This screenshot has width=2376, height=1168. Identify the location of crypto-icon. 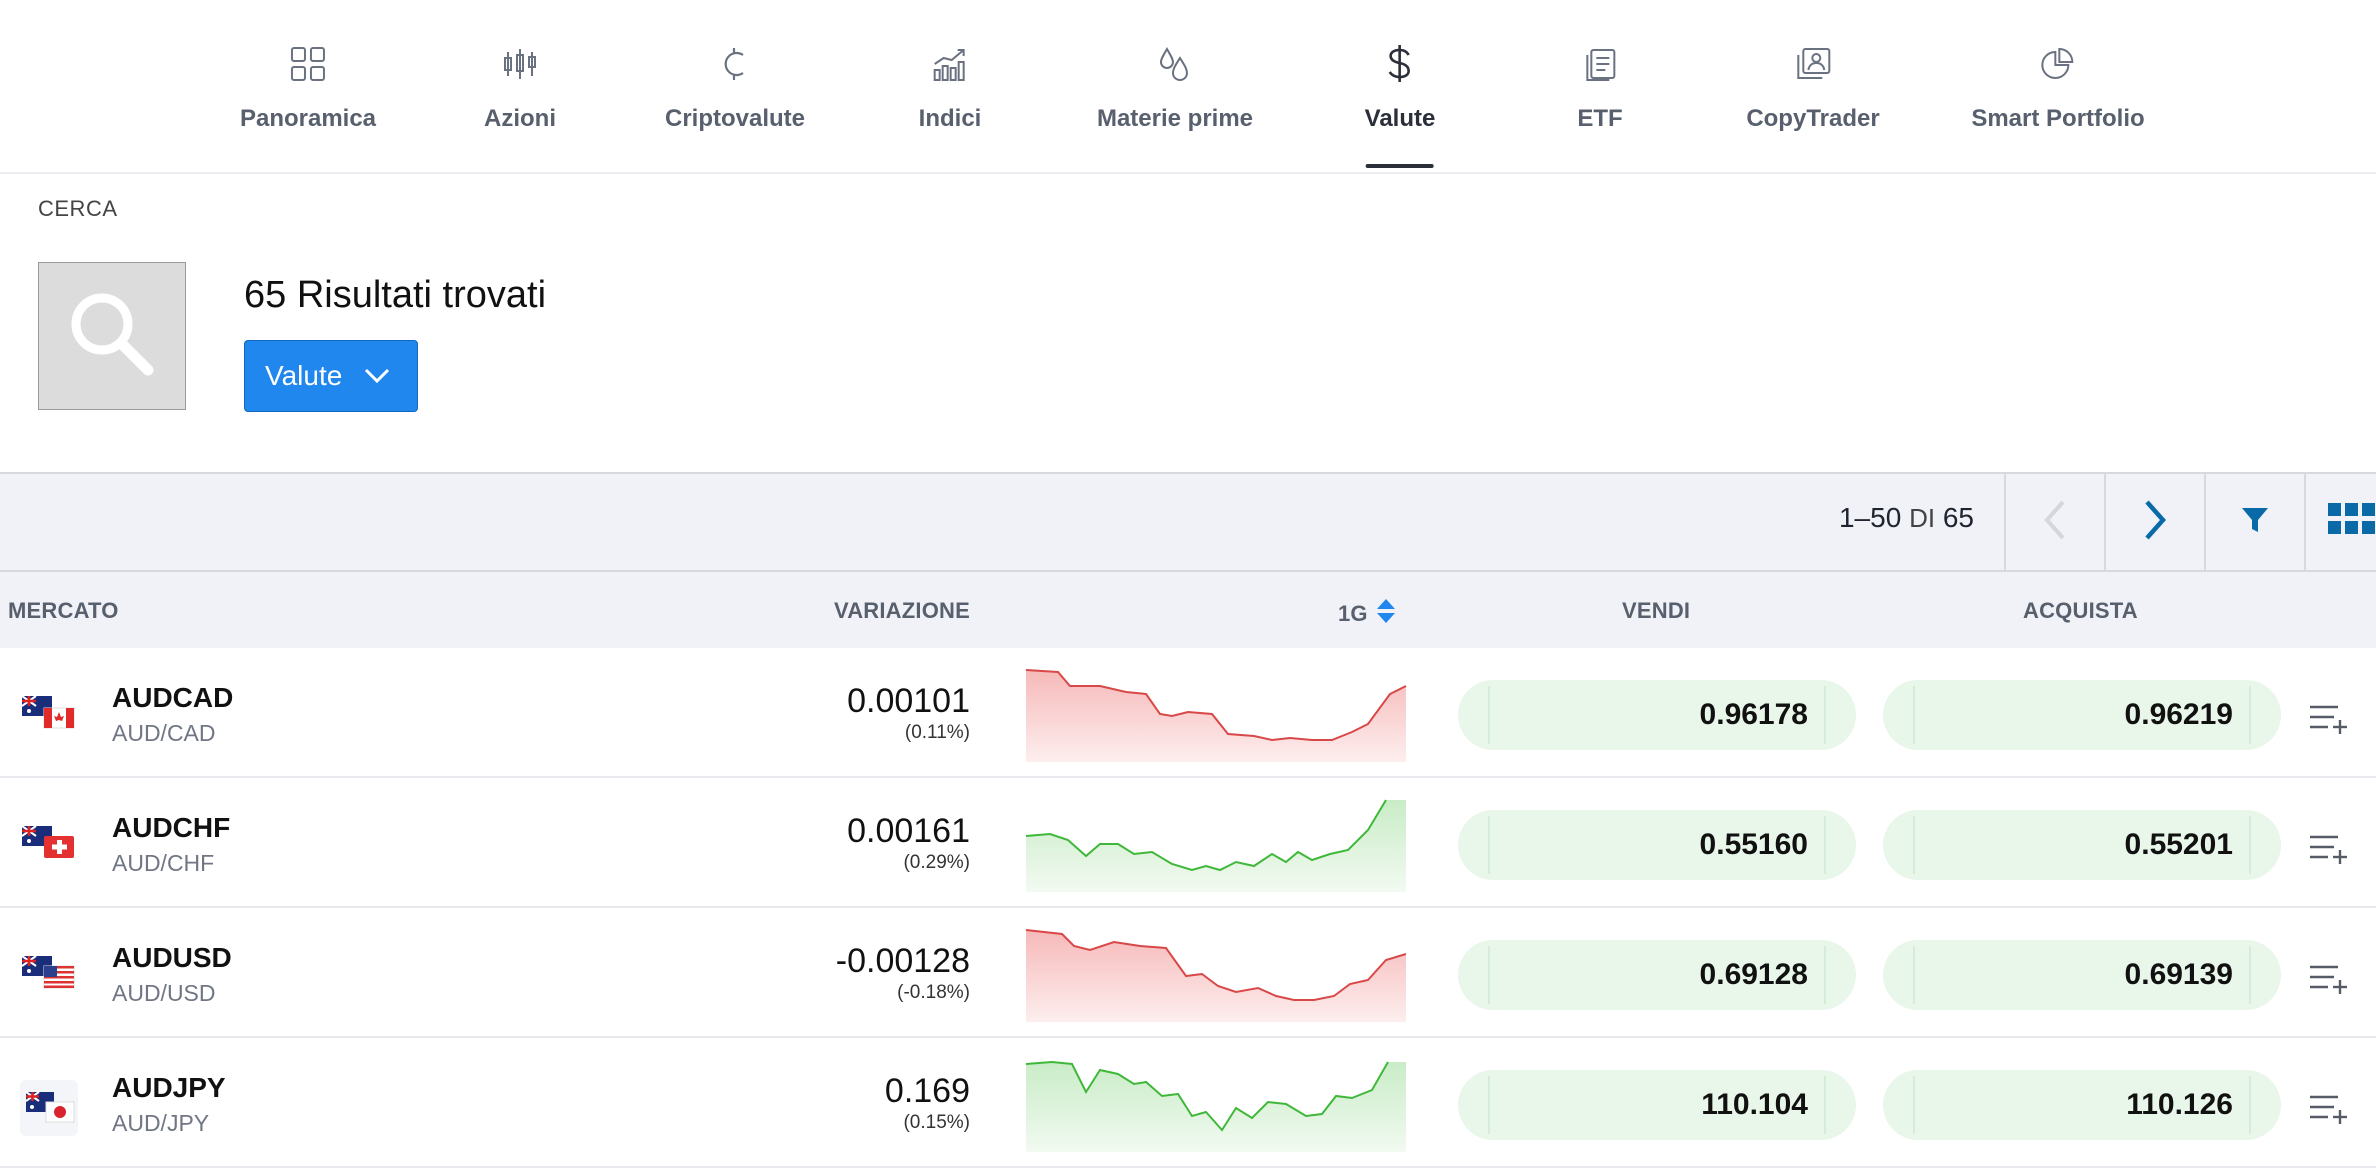
(735, 64).